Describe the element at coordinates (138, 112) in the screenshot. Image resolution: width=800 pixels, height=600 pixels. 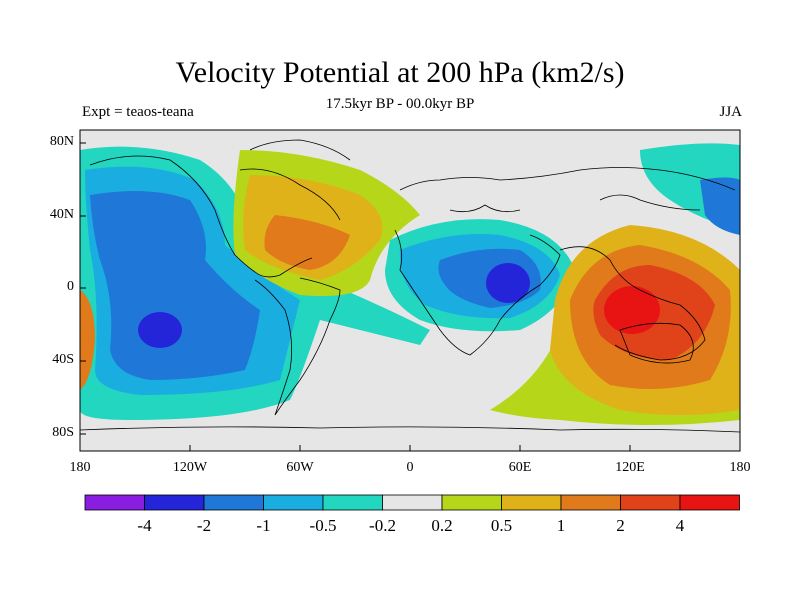
I see `experiment-label: Expt = teaos-teana` at that location.